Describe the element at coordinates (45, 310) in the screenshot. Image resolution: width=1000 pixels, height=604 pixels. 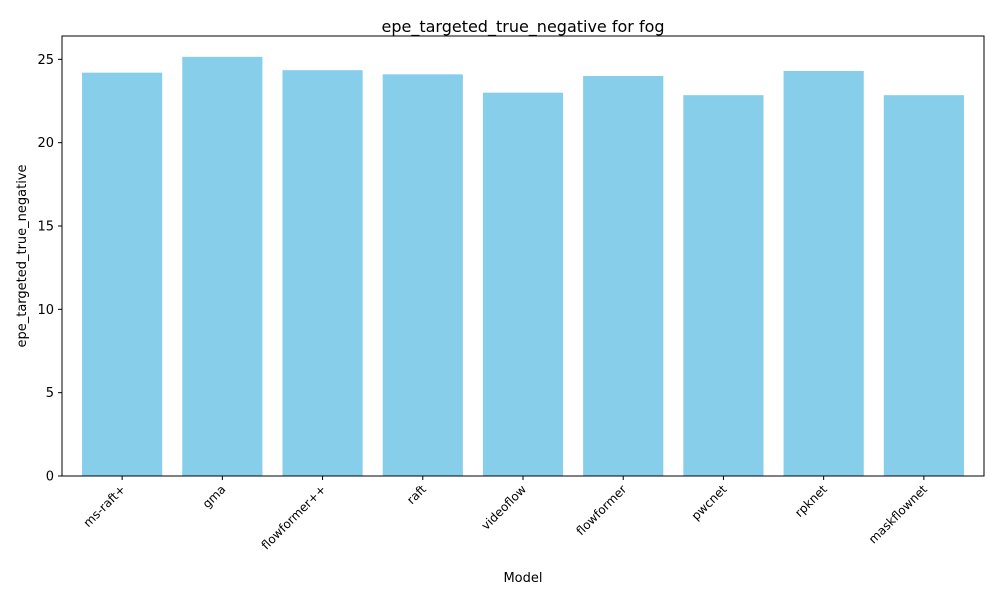
I see `y-tick-label: 10` at that location.